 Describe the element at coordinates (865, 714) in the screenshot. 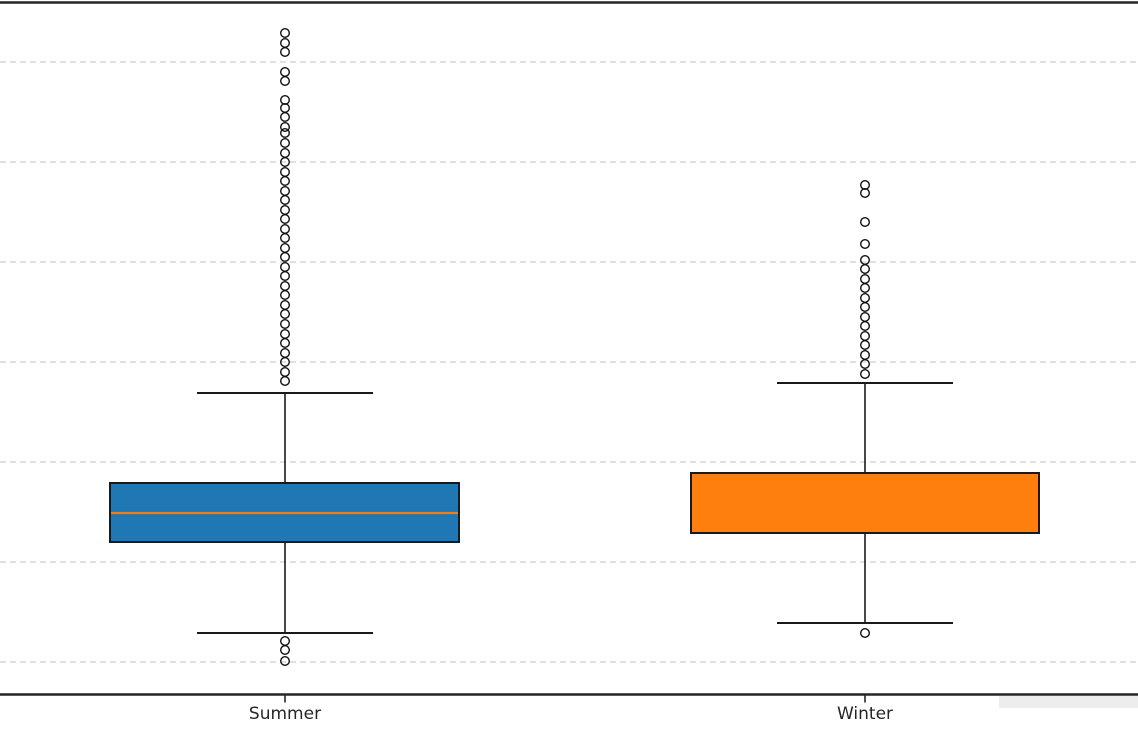

I see `x-tick-label-winter: Winter` at that location.